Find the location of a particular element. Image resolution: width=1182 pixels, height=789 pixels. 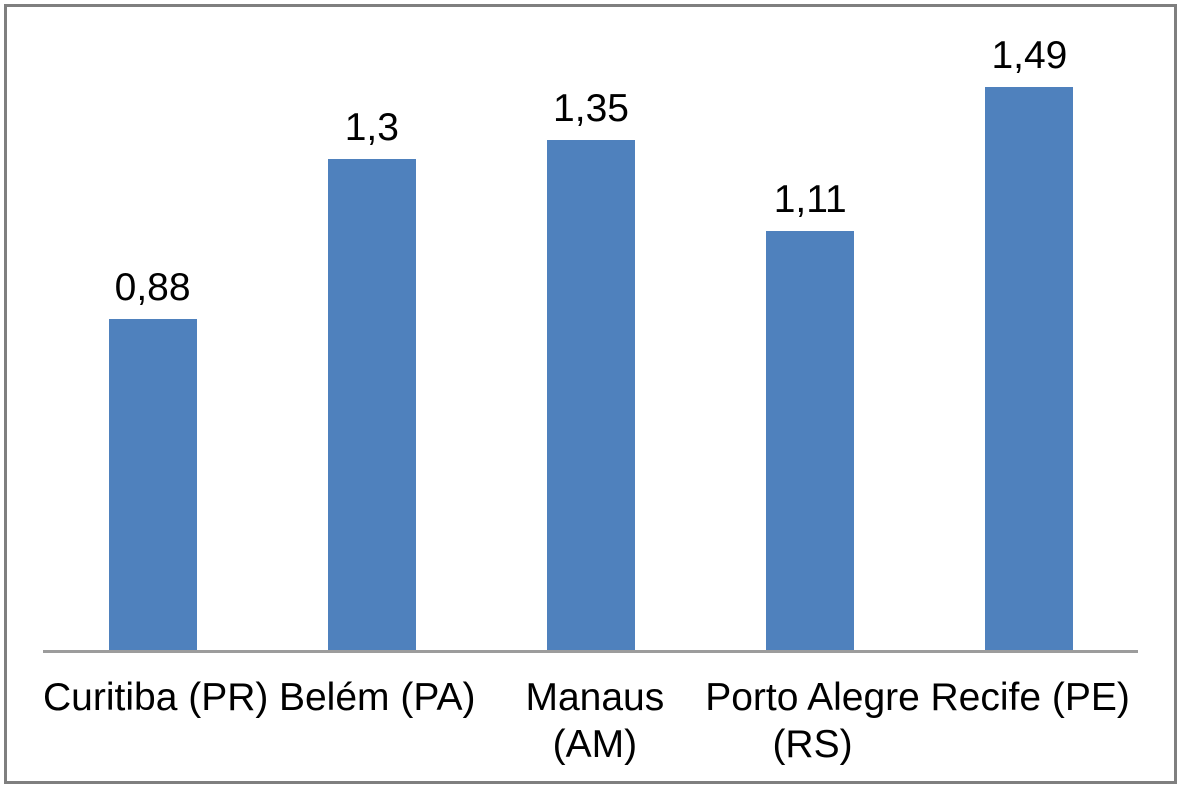

bar-group: 1,11 is located at coordinates (810, 415).